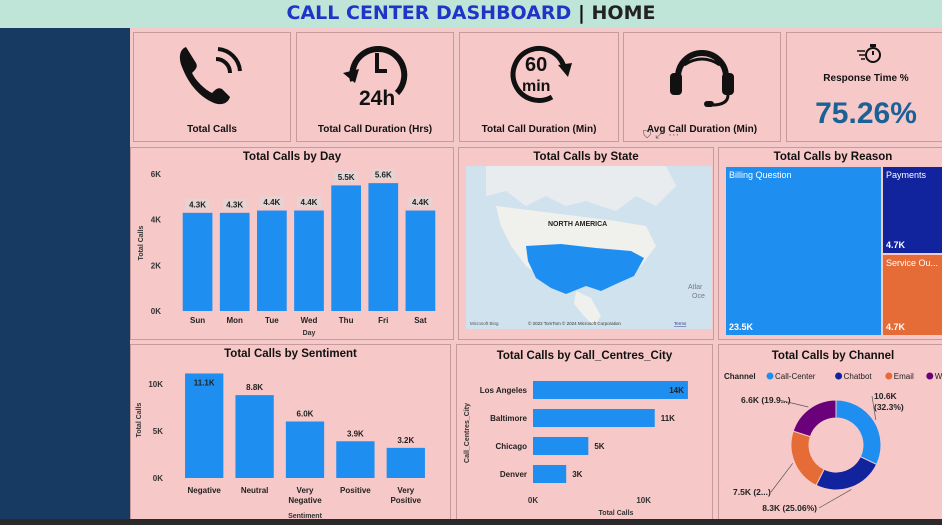 The image size is (942, 525). What do you see at coordinates (864, 53) in the screenshot?
I see `stopwatch-icon` at bounding box center [864, 53].